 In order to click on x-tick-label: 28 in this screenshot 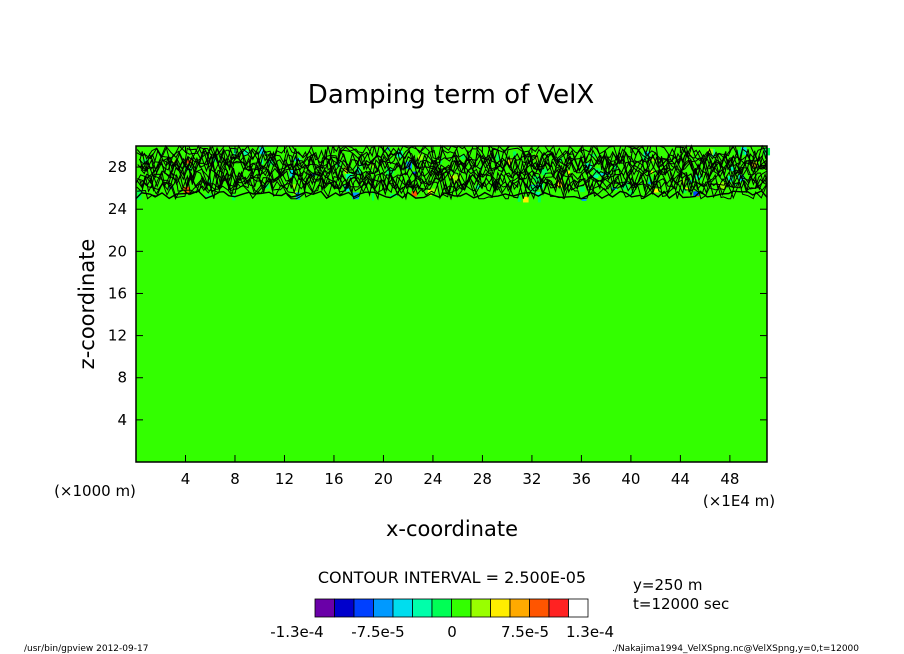, I will do `click(482, 479)`.